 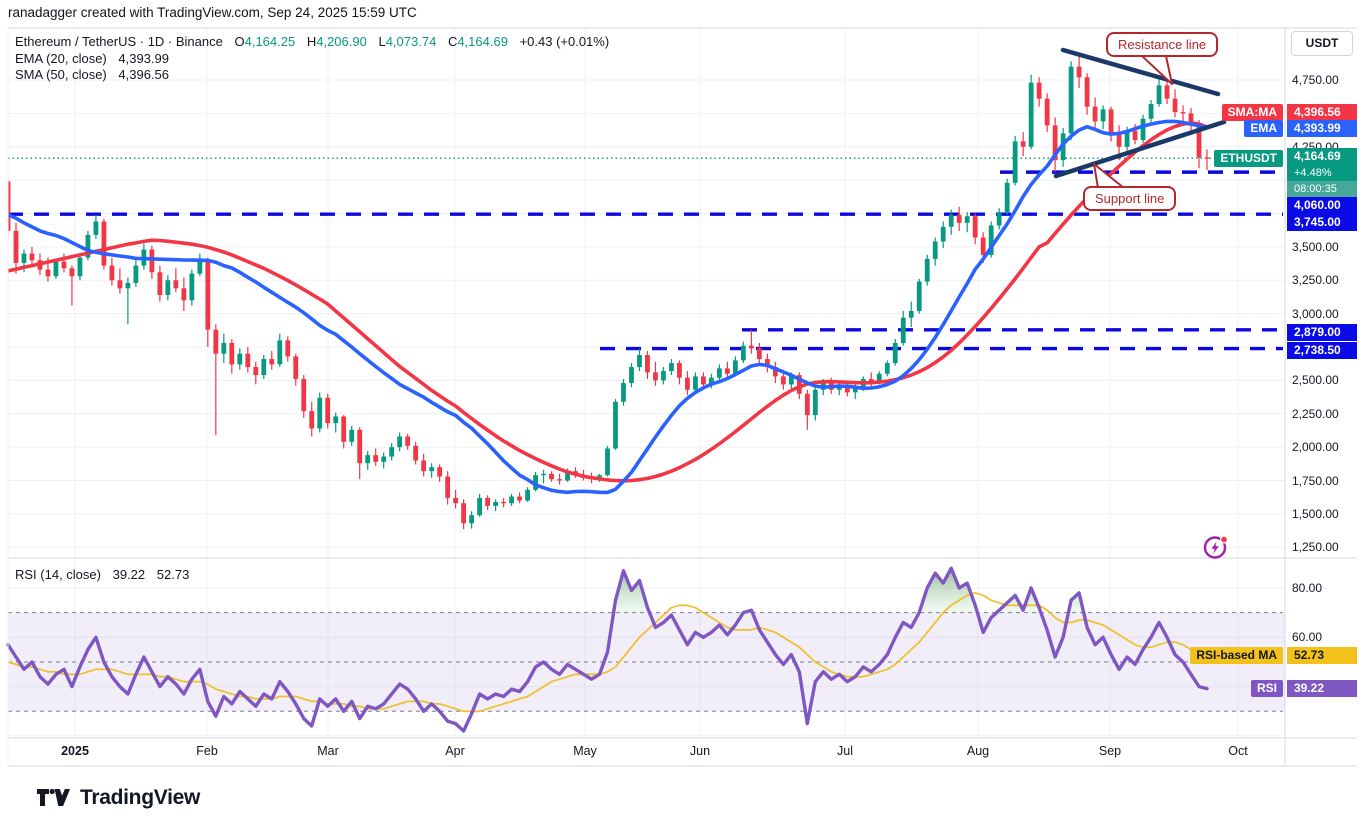 I want to click on high-key: H, so click(x=311, y=41).